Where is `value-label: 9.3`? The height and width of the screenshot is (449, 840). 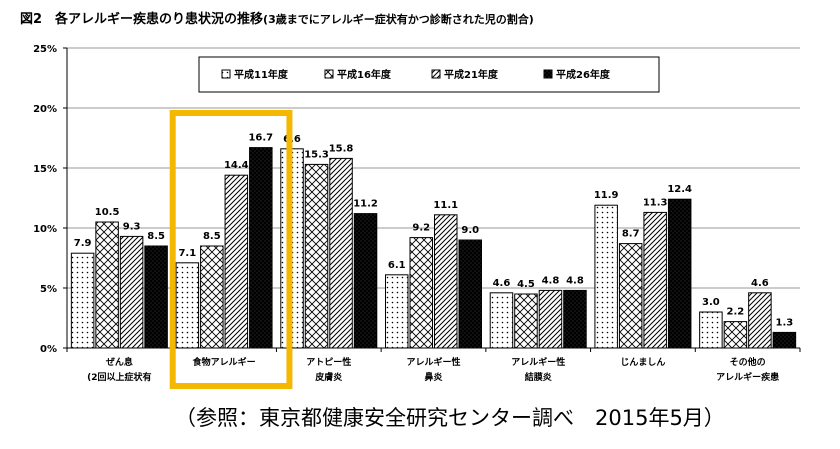 value-label: 9.3 is located at coordinates (132, 226).